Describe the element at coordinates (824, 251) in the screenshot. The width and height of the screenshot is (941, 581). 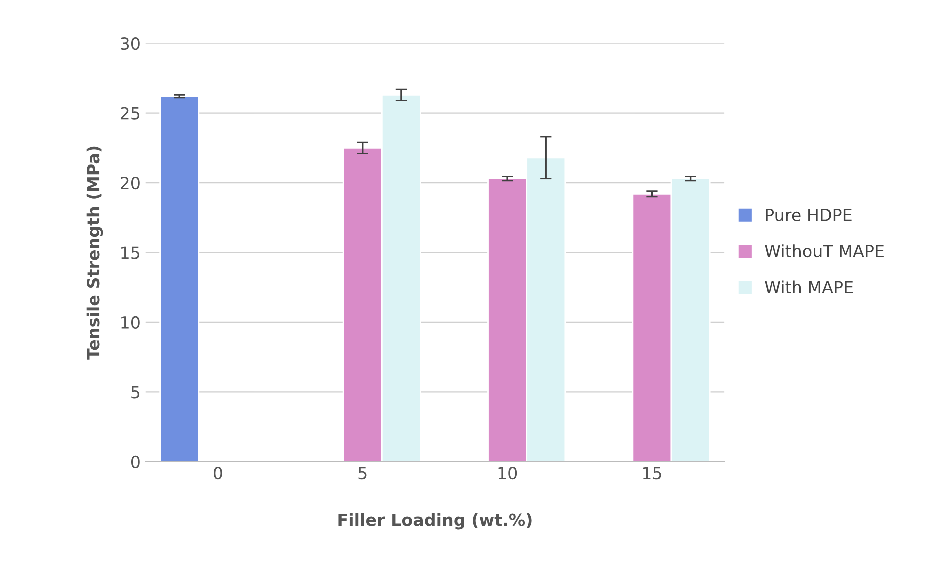
I see `legend-label: WithouT MAPE` at that location.